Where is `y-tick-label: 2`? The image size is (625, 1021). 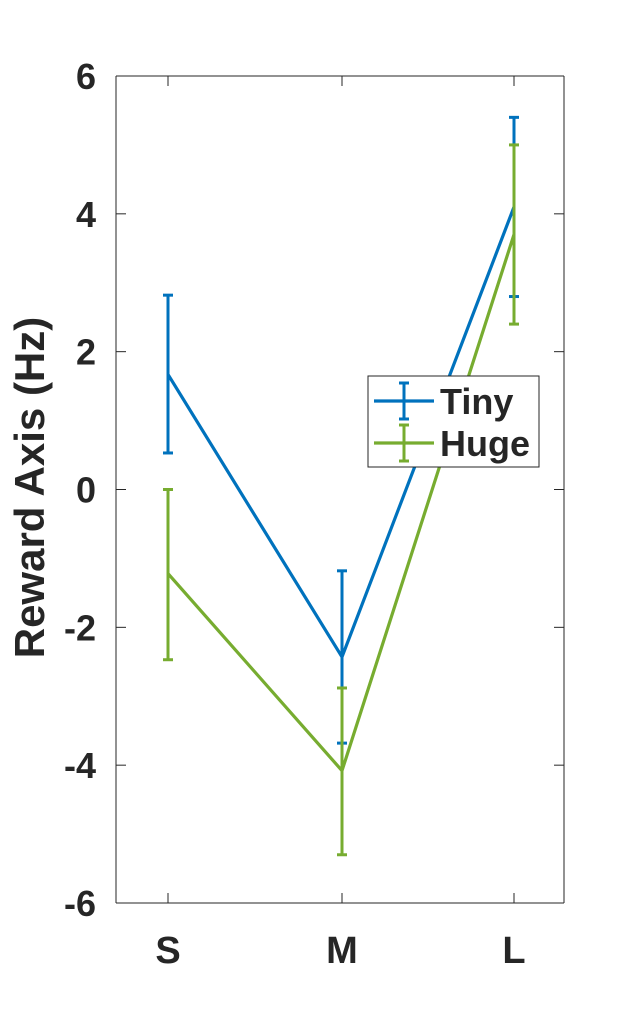 y-tick-label: 2 is located at coordinates (86, 352).